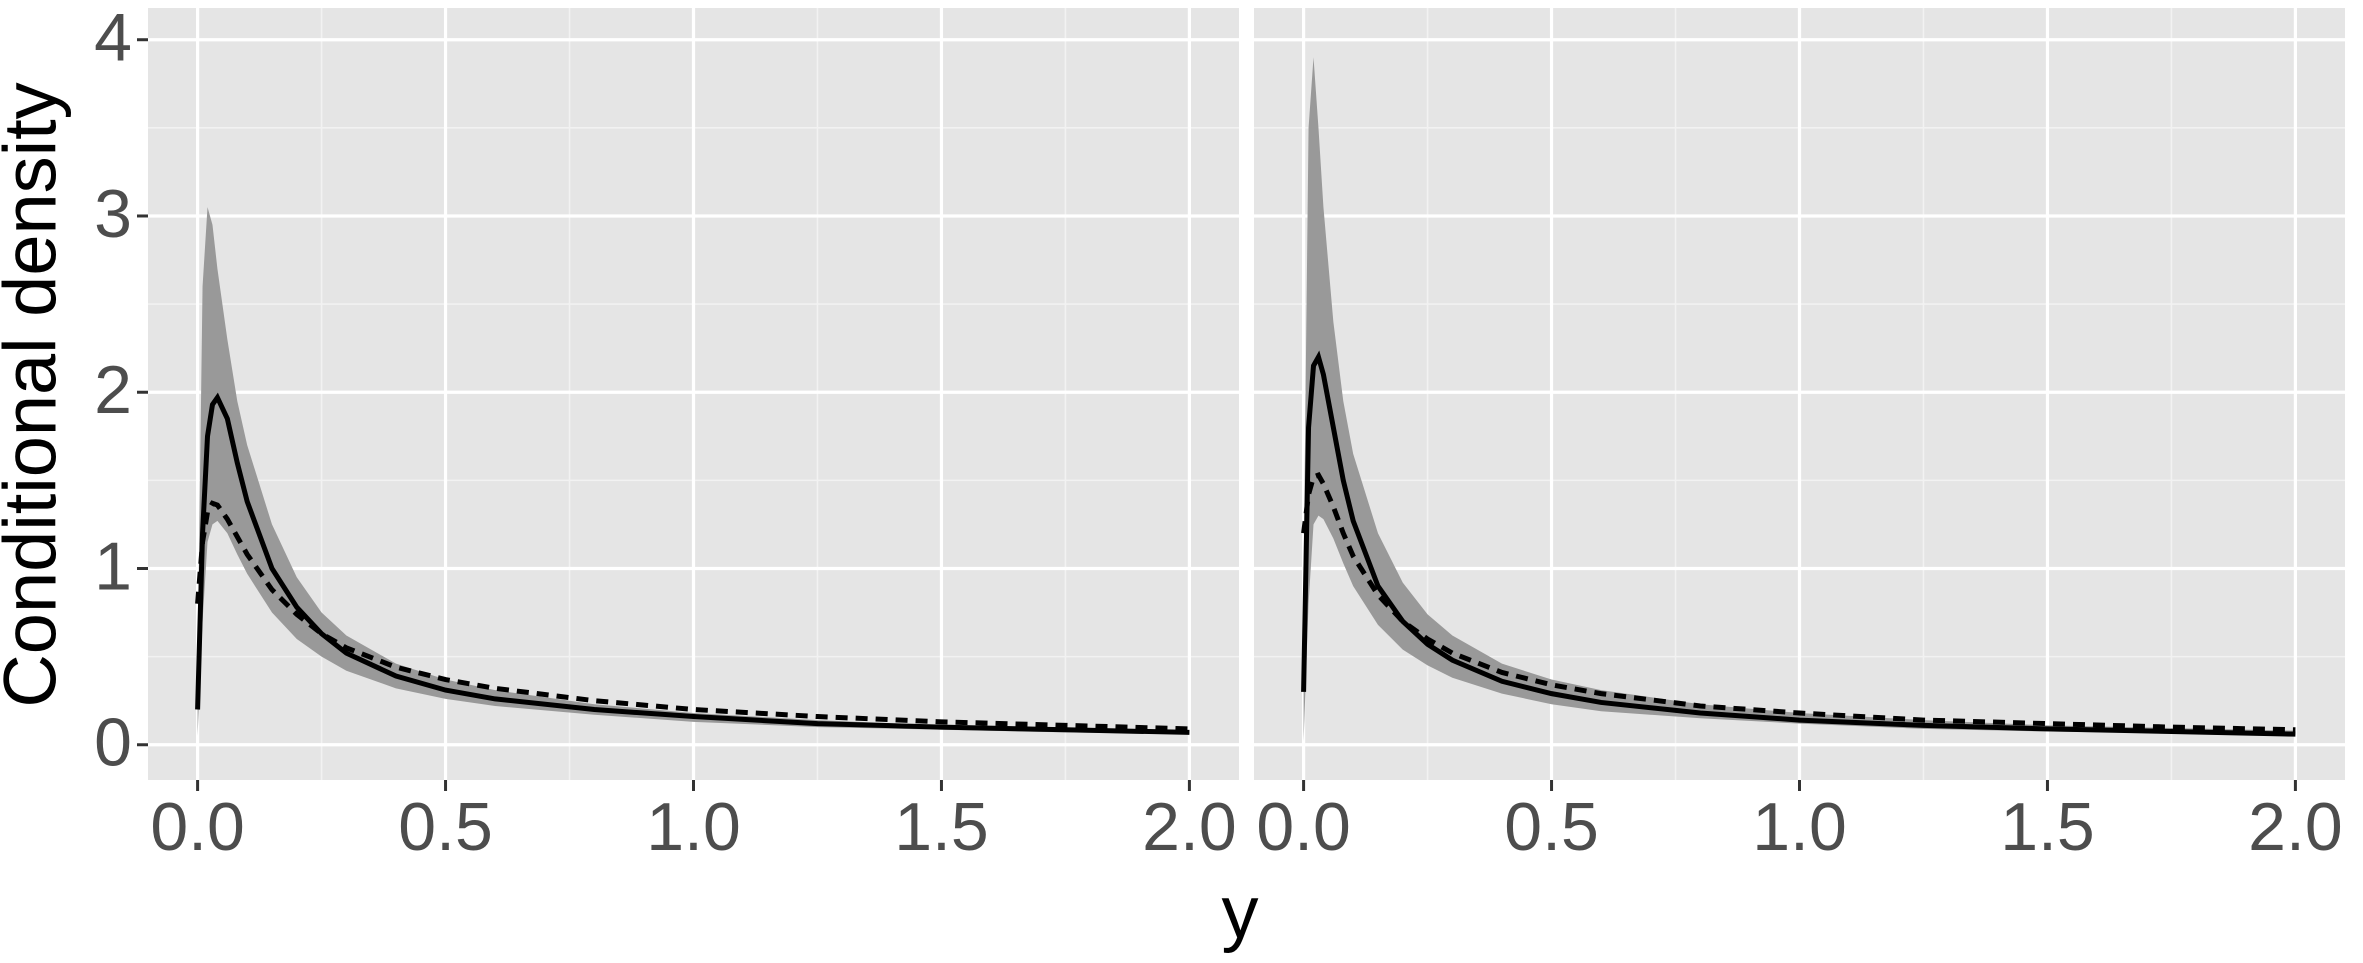 The height and width of the screenshot is (963, 2363). Describe the element at coordinates (1240, 912) in the screenshot. I see `x-axis-title: y` at that location.